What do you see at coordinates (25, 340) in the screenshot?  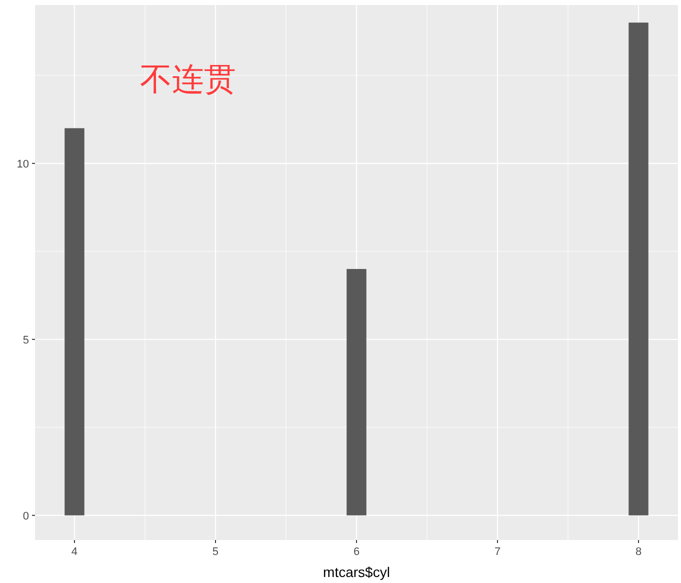 I see `y-tick-label: 5` at bounding box center [25, 340].